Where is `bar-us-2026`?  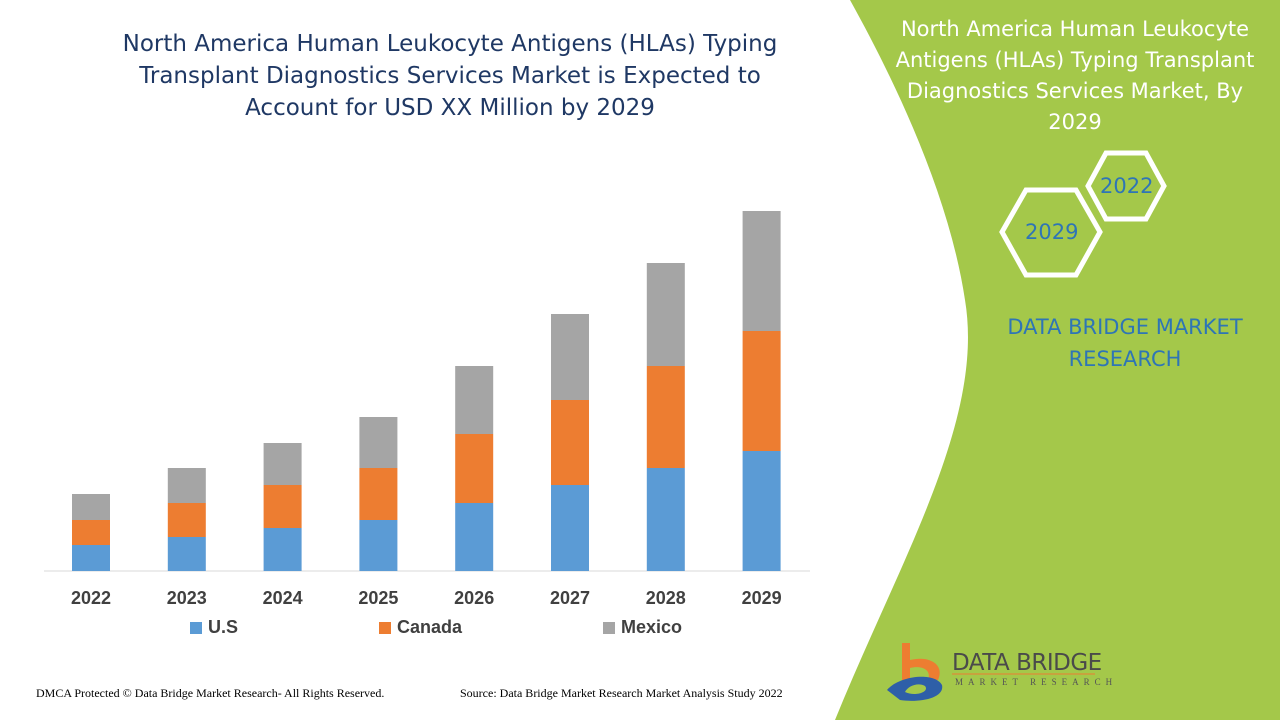 bar-us-2026 is located at coordinates (474, 537).